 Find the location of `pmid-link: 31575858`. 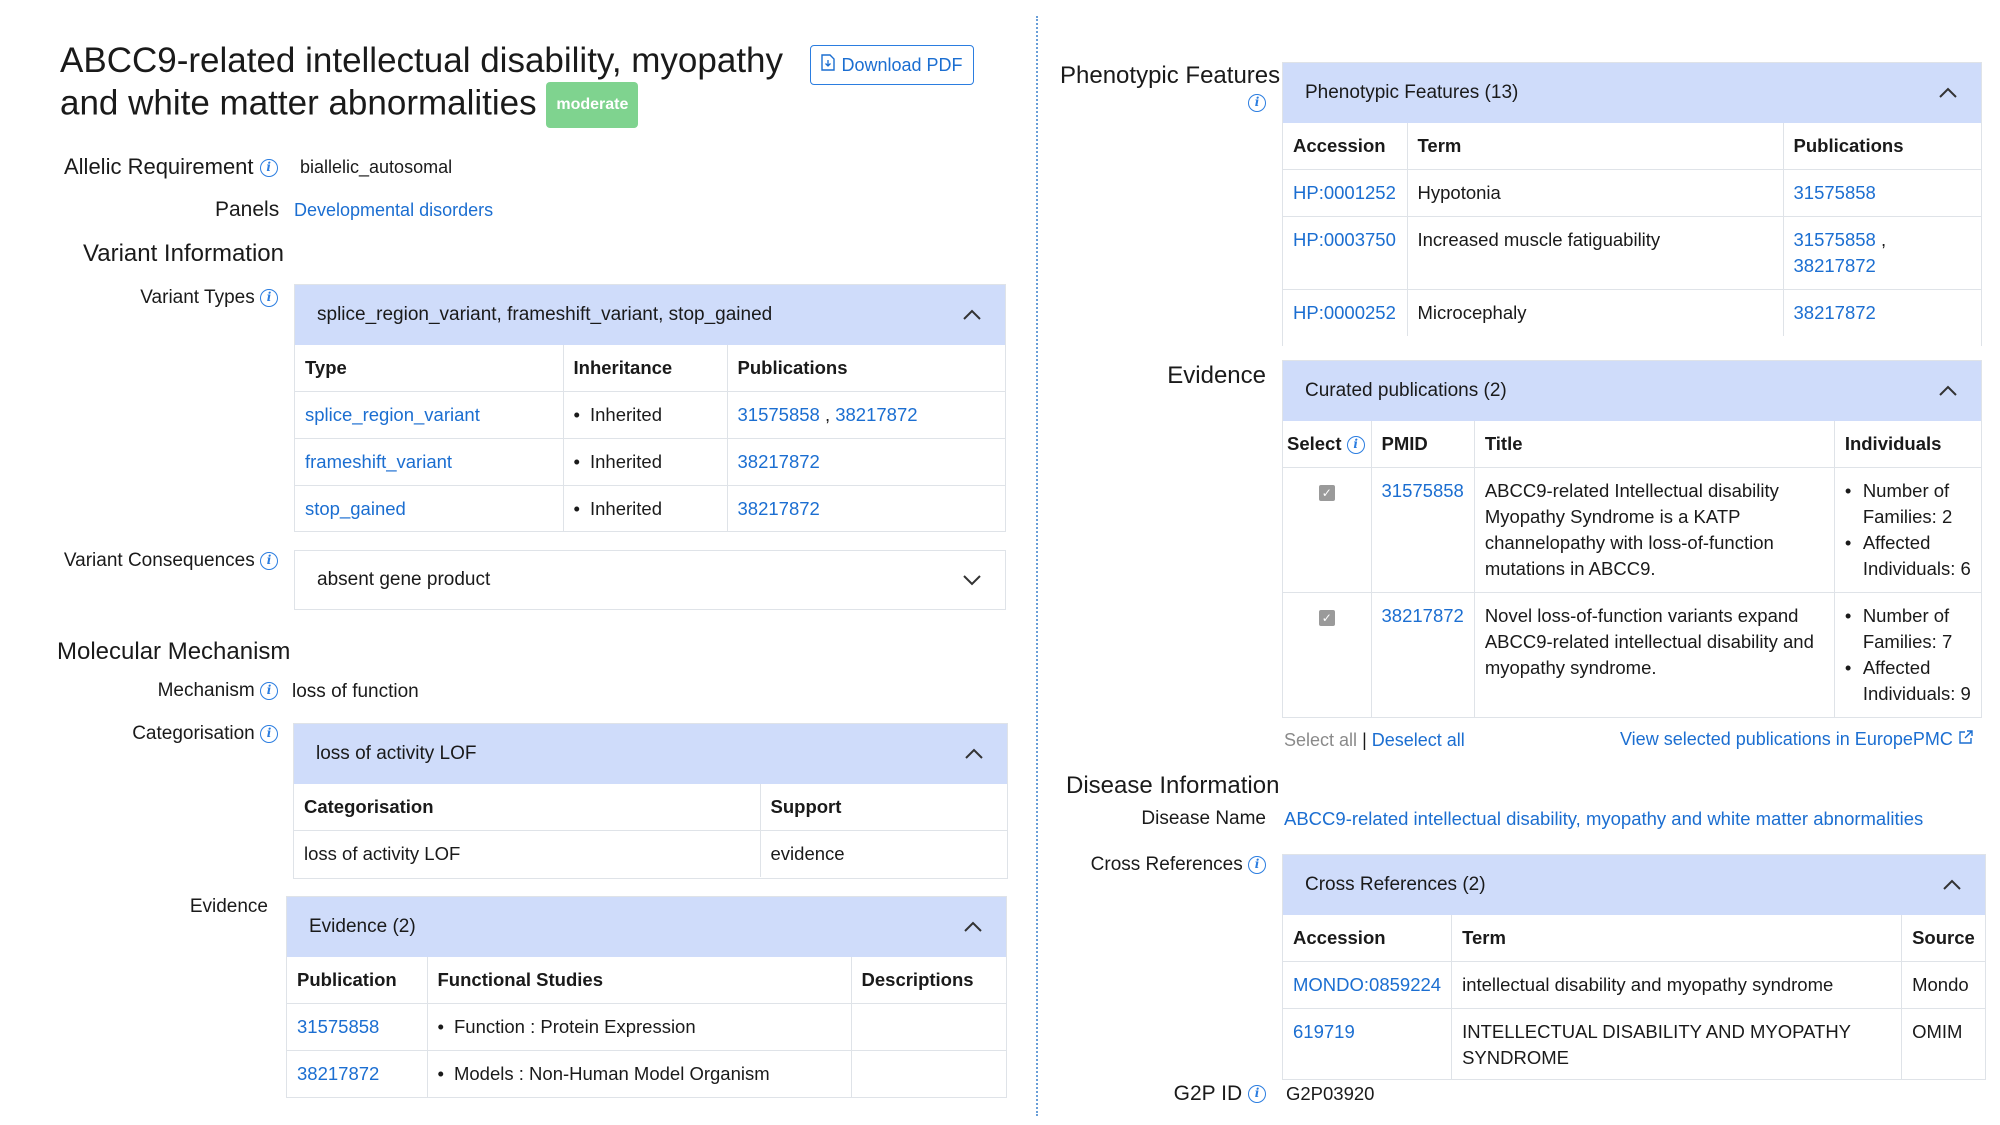

pmid-link: 31575858 is located at coordinates (1422, 490).